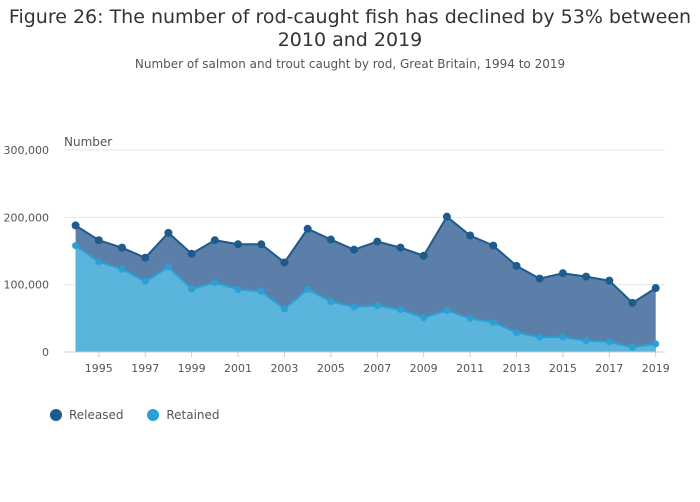 This screenshot has height=502, width=700. I want to click on x-tick-label: 2013, so click(516, 368).